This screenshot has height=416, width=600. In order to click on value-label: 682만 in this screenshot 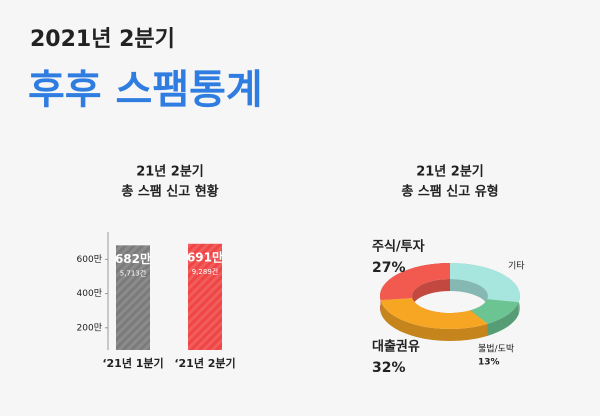, I will do `click(133, 258)`.